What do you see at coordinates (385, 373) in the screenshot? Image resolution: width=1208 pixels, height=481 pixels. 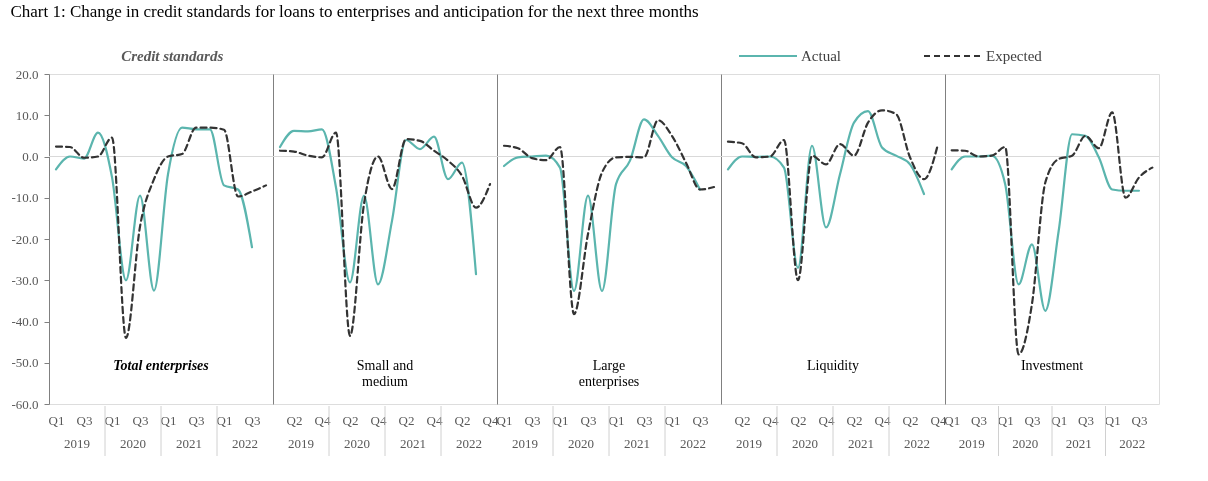 I see `annotation: Small and medium` at bounding box center [385, 373].